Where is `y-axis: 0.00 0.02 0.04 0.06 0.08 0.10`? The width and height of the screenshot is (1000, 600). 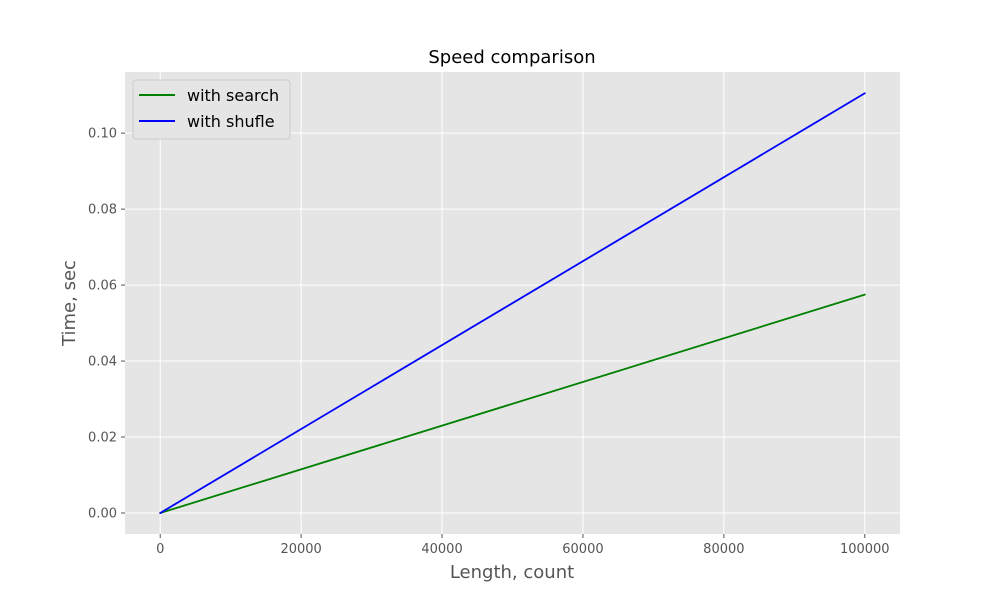
y-axis: 0.00 0.02 0.04 0.06 0.08 0.10 is located at coordinates (106, 324).